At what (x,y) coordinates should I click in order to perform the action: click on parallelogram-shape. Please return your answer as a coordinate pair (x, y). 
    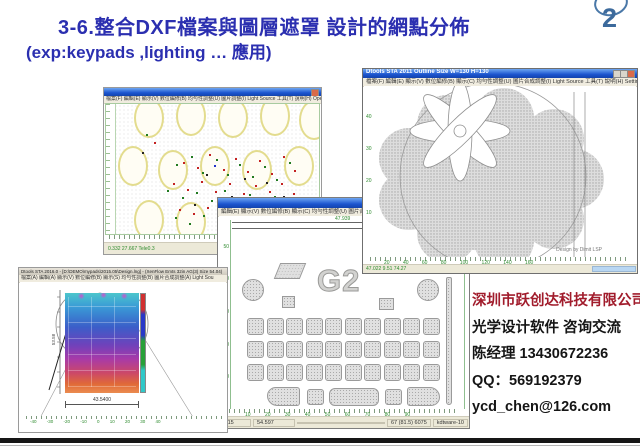
    Looking at the image, I should click on (290, 271).